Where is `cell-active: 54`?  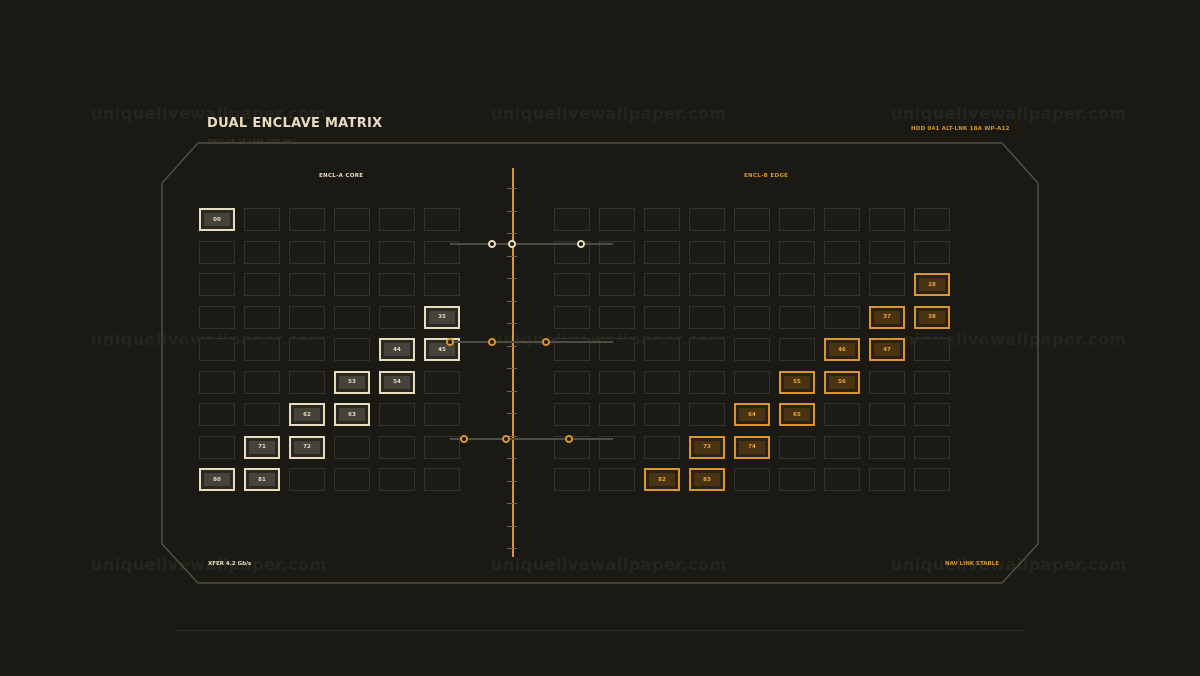
cell-active: 54 is located at coordinates (397, 382).